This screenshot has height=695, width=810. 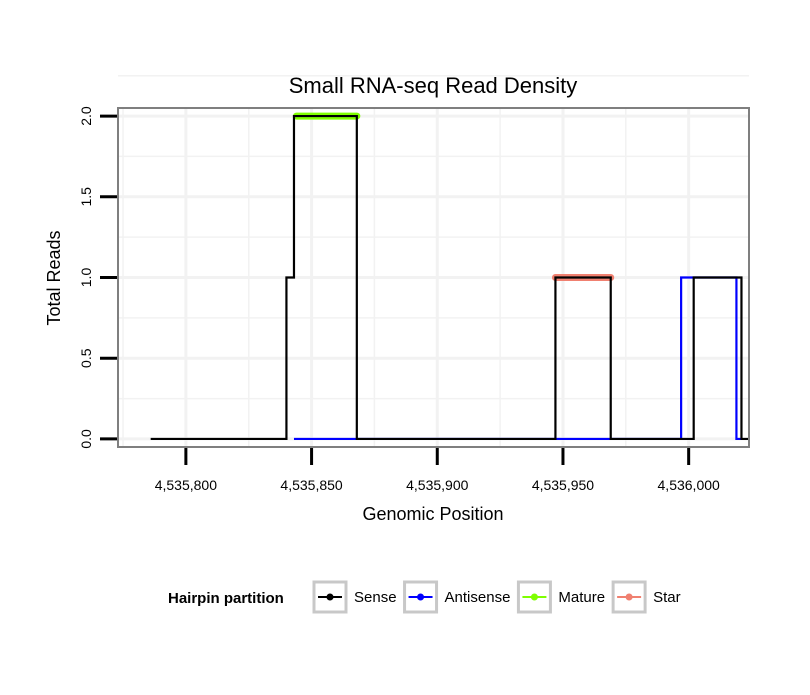 I want to click on y-tick-label: 0.0, so click(x=86, y=439).